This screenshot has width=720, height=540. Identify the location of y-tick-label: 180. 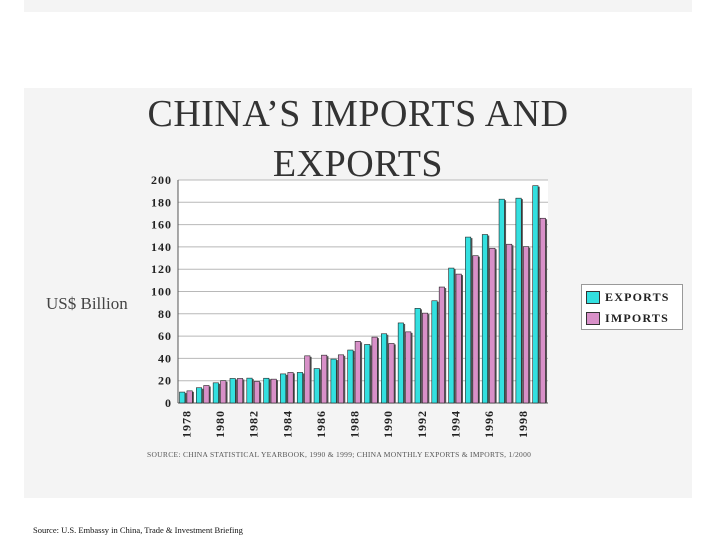
(161, 202).